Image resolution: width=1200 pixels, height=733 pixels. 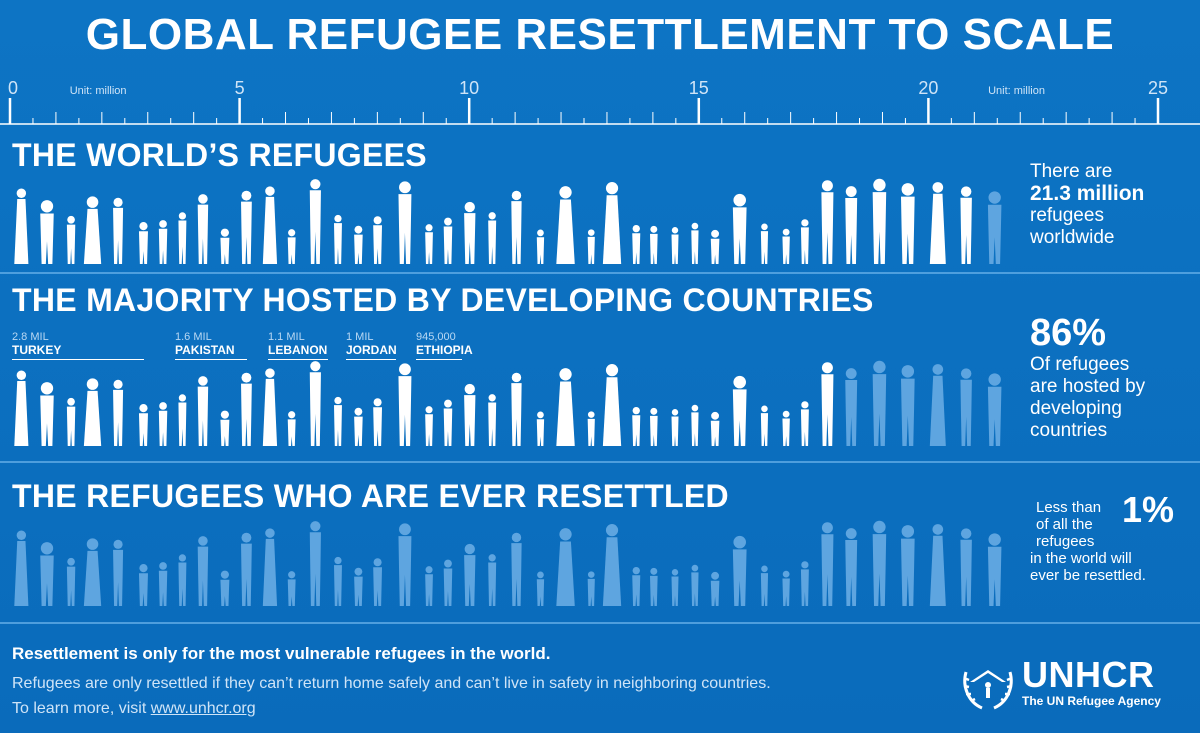 What do you see at coordinates (298, 352) in the screenshot?
I see `country-name: LEBANON` at bounding box center [298, 352].